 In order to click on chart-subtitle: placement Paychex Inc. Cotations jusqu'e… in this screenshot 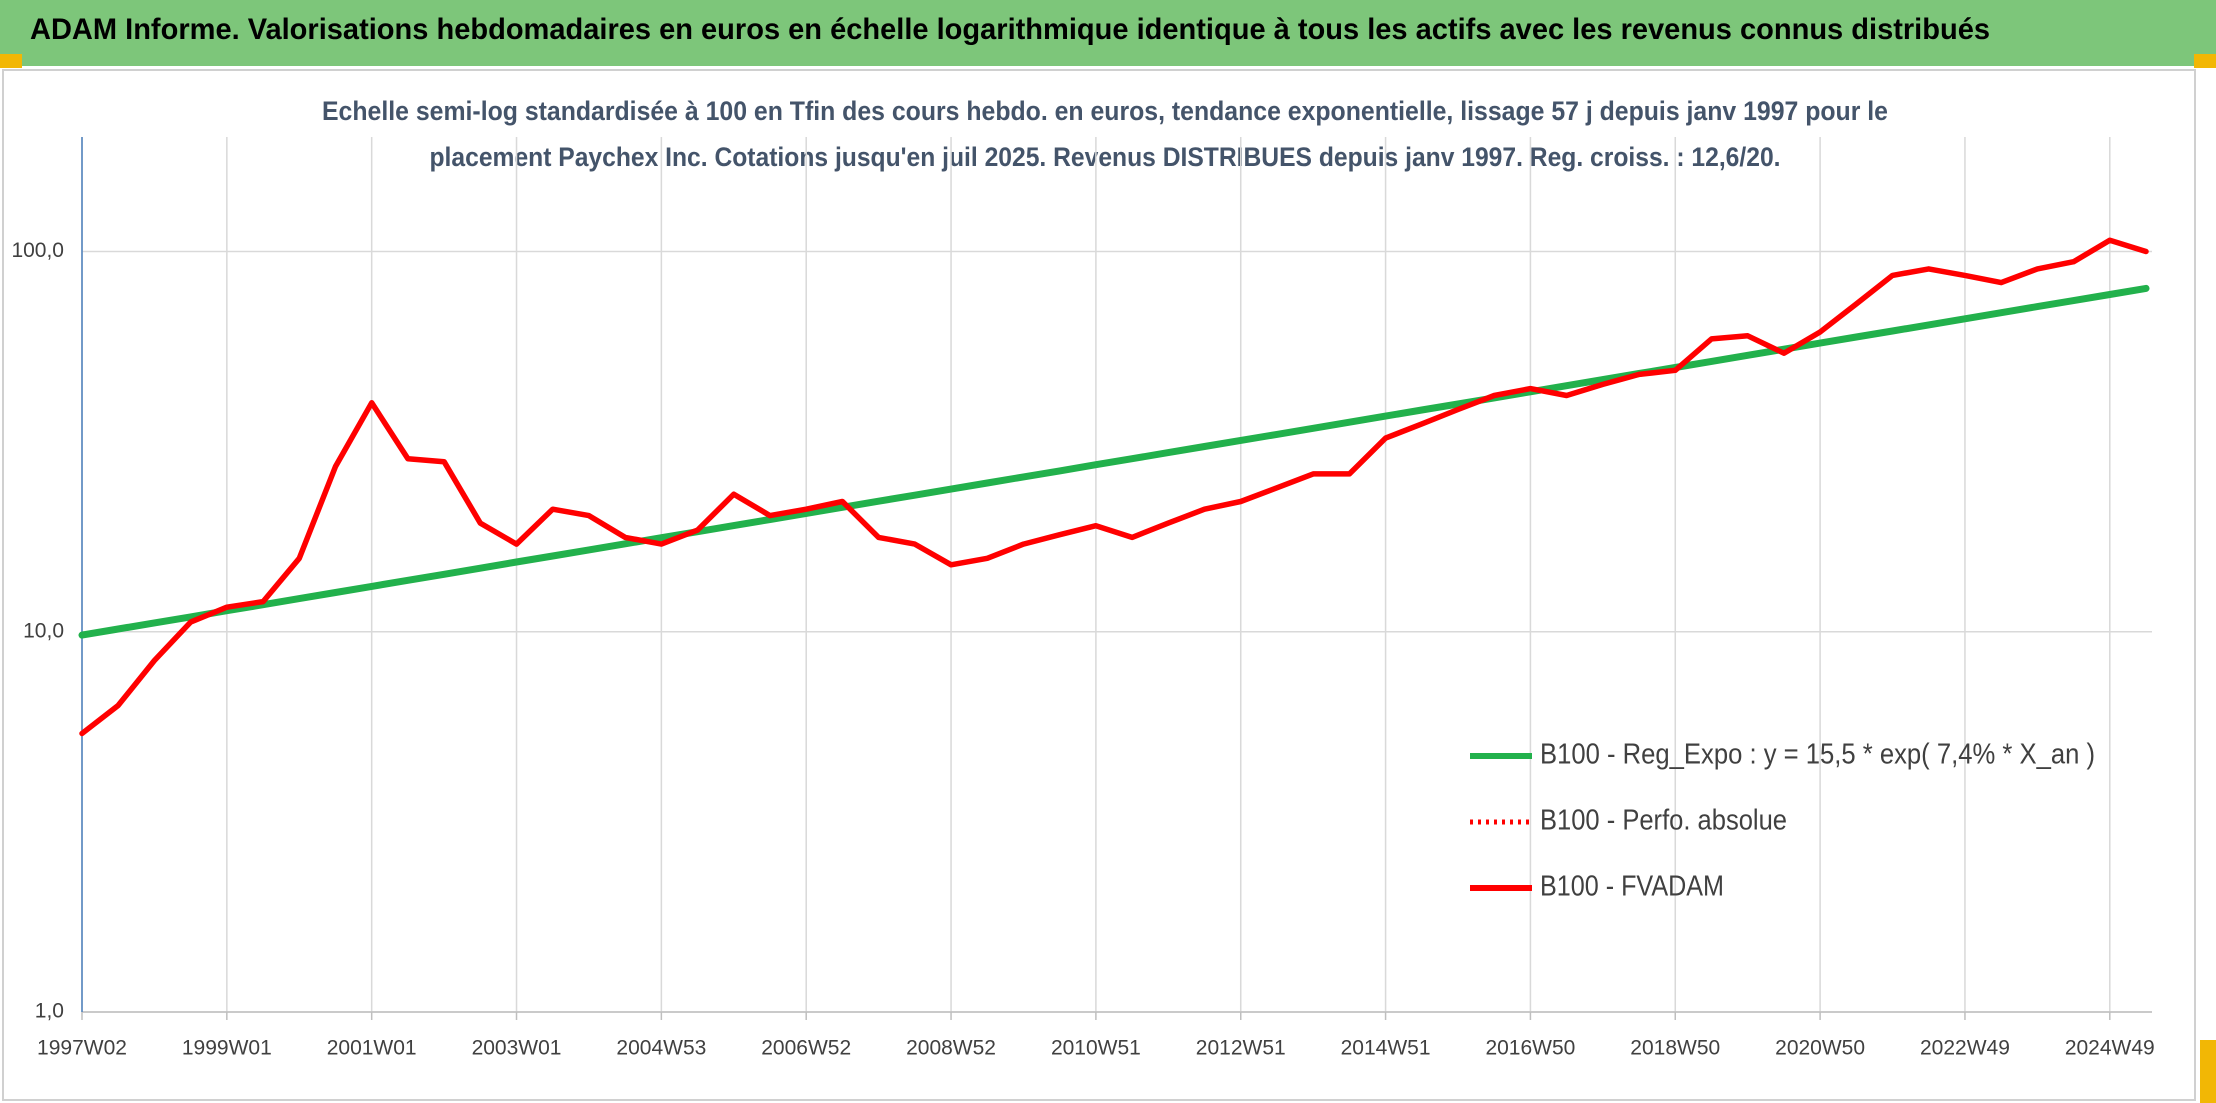, I will do `click(1105, 157)`.